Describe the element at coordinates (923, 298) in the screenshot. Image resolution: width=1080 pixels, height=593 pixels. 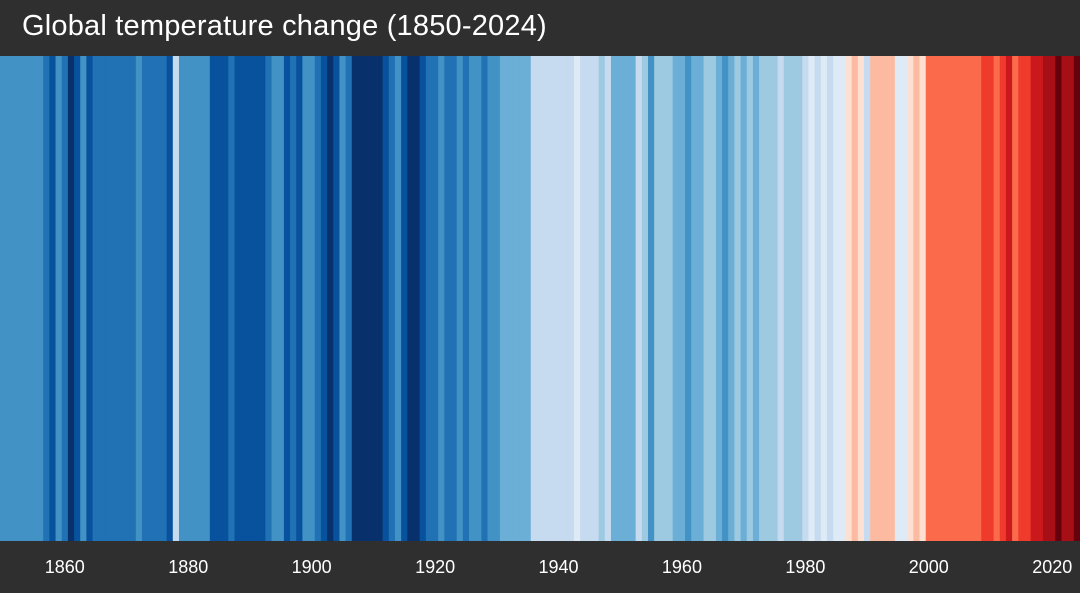
I see `stripe-1999` at that location.